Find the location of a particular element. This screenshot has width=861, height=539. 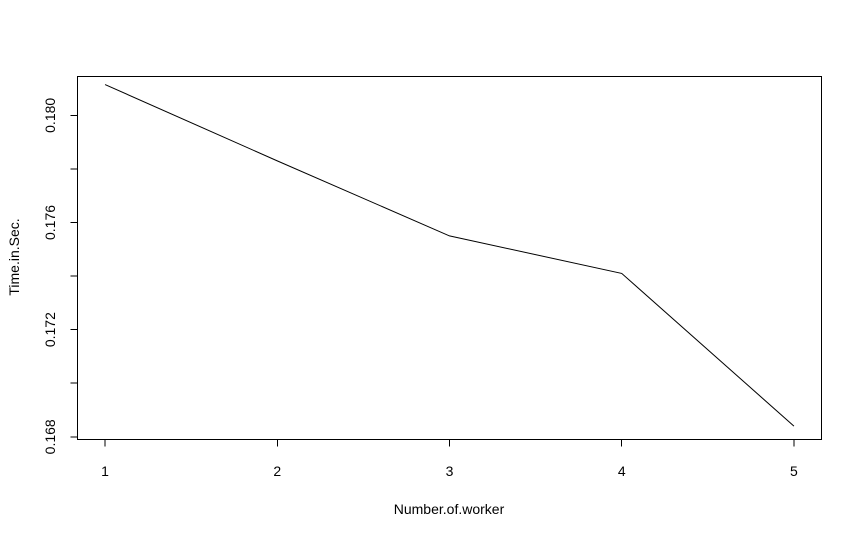

y-axis-label: Time.in.Sec. is located at coordinates (14, 256).